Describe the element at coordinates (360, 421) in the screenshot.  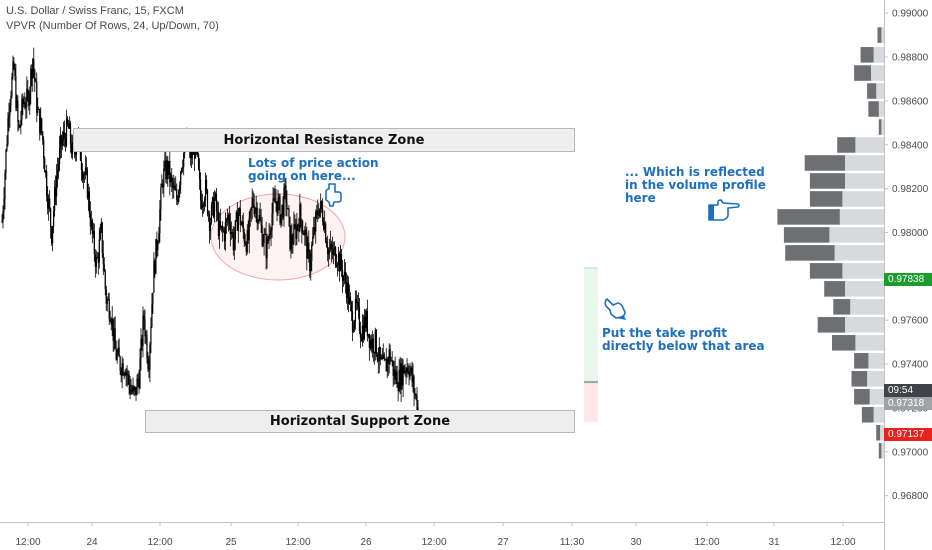
I see `support-zone: Horizontal Support Zone` at that location.